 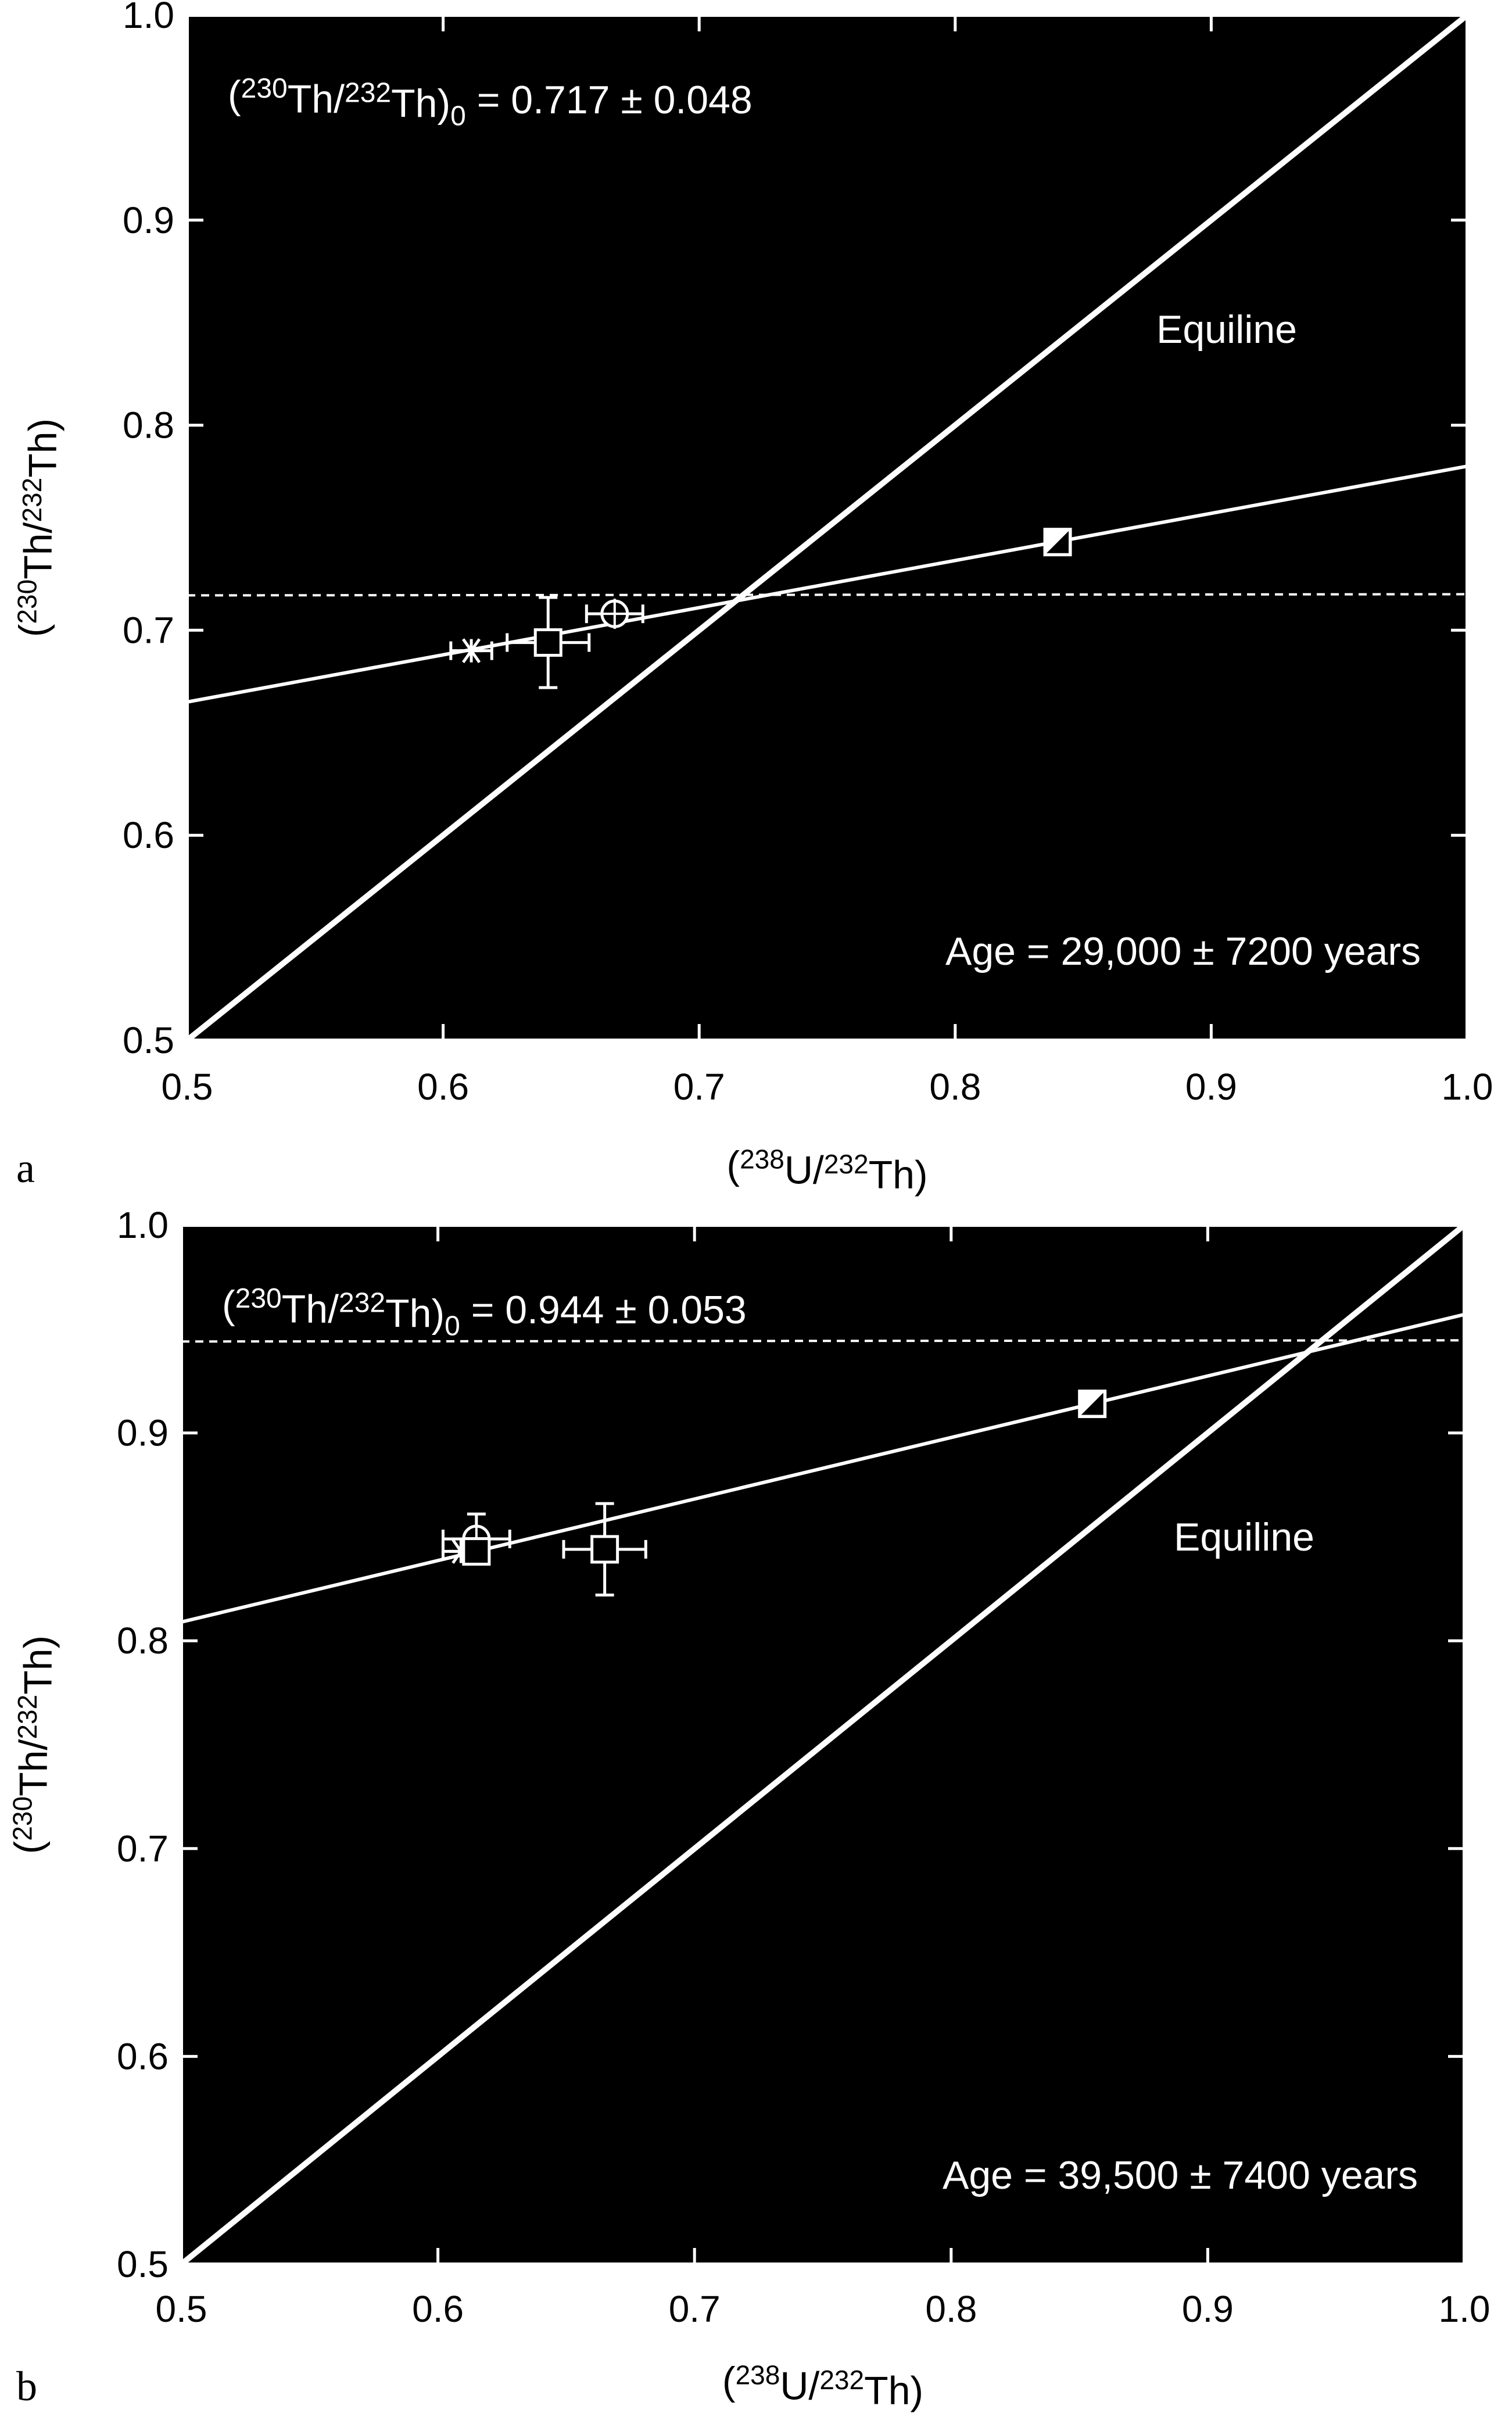 I want to click on text-run: = 0.717 ± 0.048, so click(x=609, y=100).